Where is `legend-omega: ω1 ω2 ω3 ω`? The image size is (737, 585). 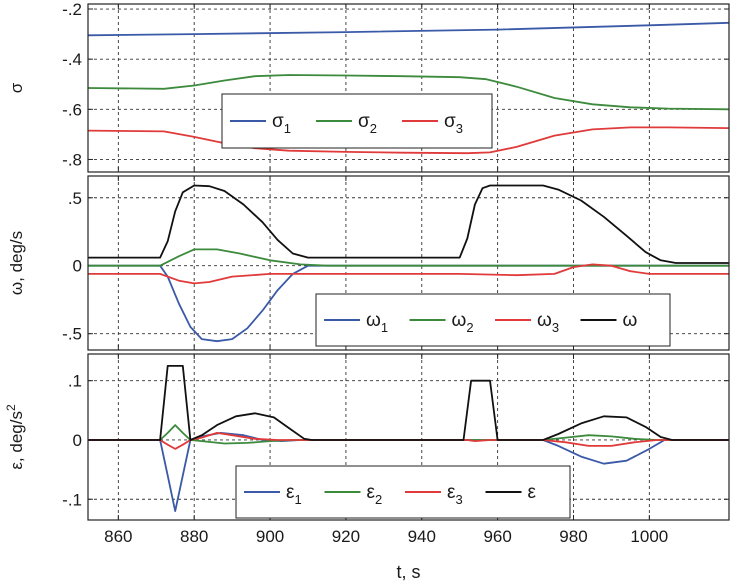 legend-omega: ω1 ω2 ω3 ω is located at coordinates (493, 320).